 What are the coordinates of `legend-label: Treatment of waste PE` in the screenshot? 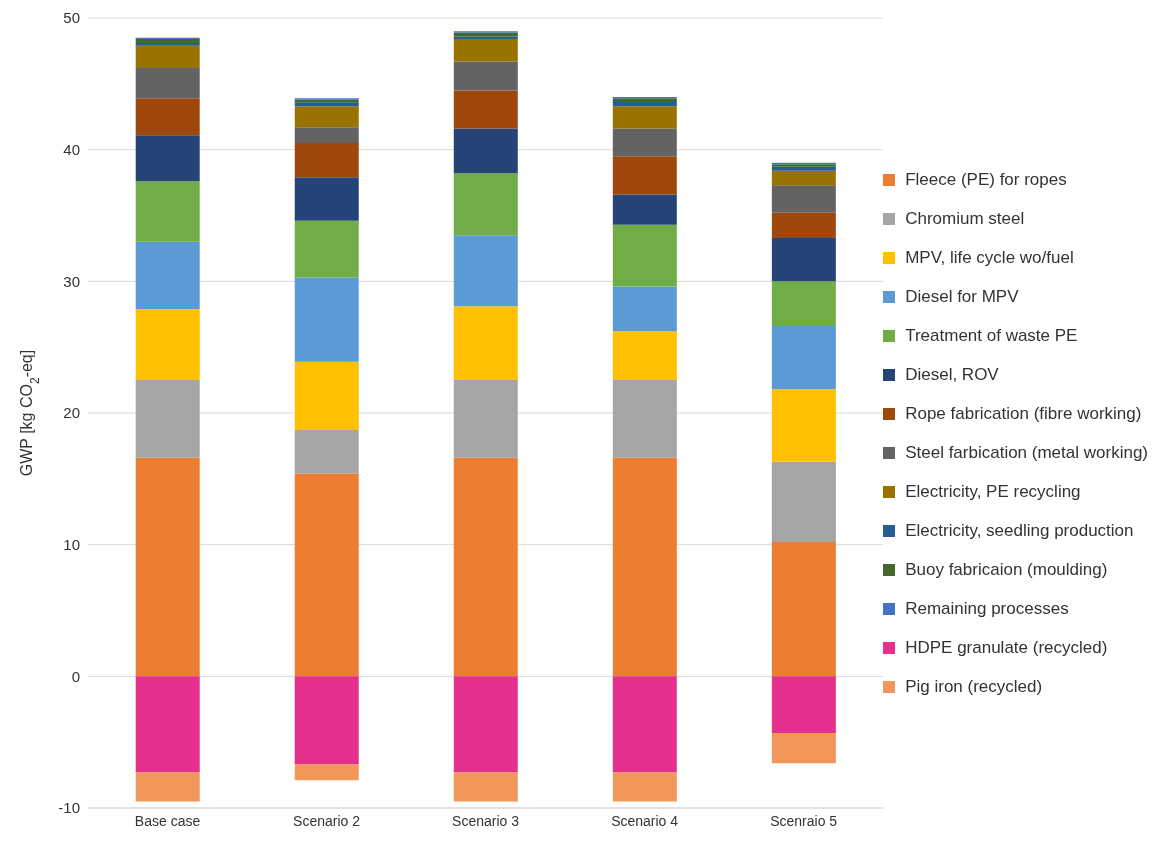 It's located at (991, 335).